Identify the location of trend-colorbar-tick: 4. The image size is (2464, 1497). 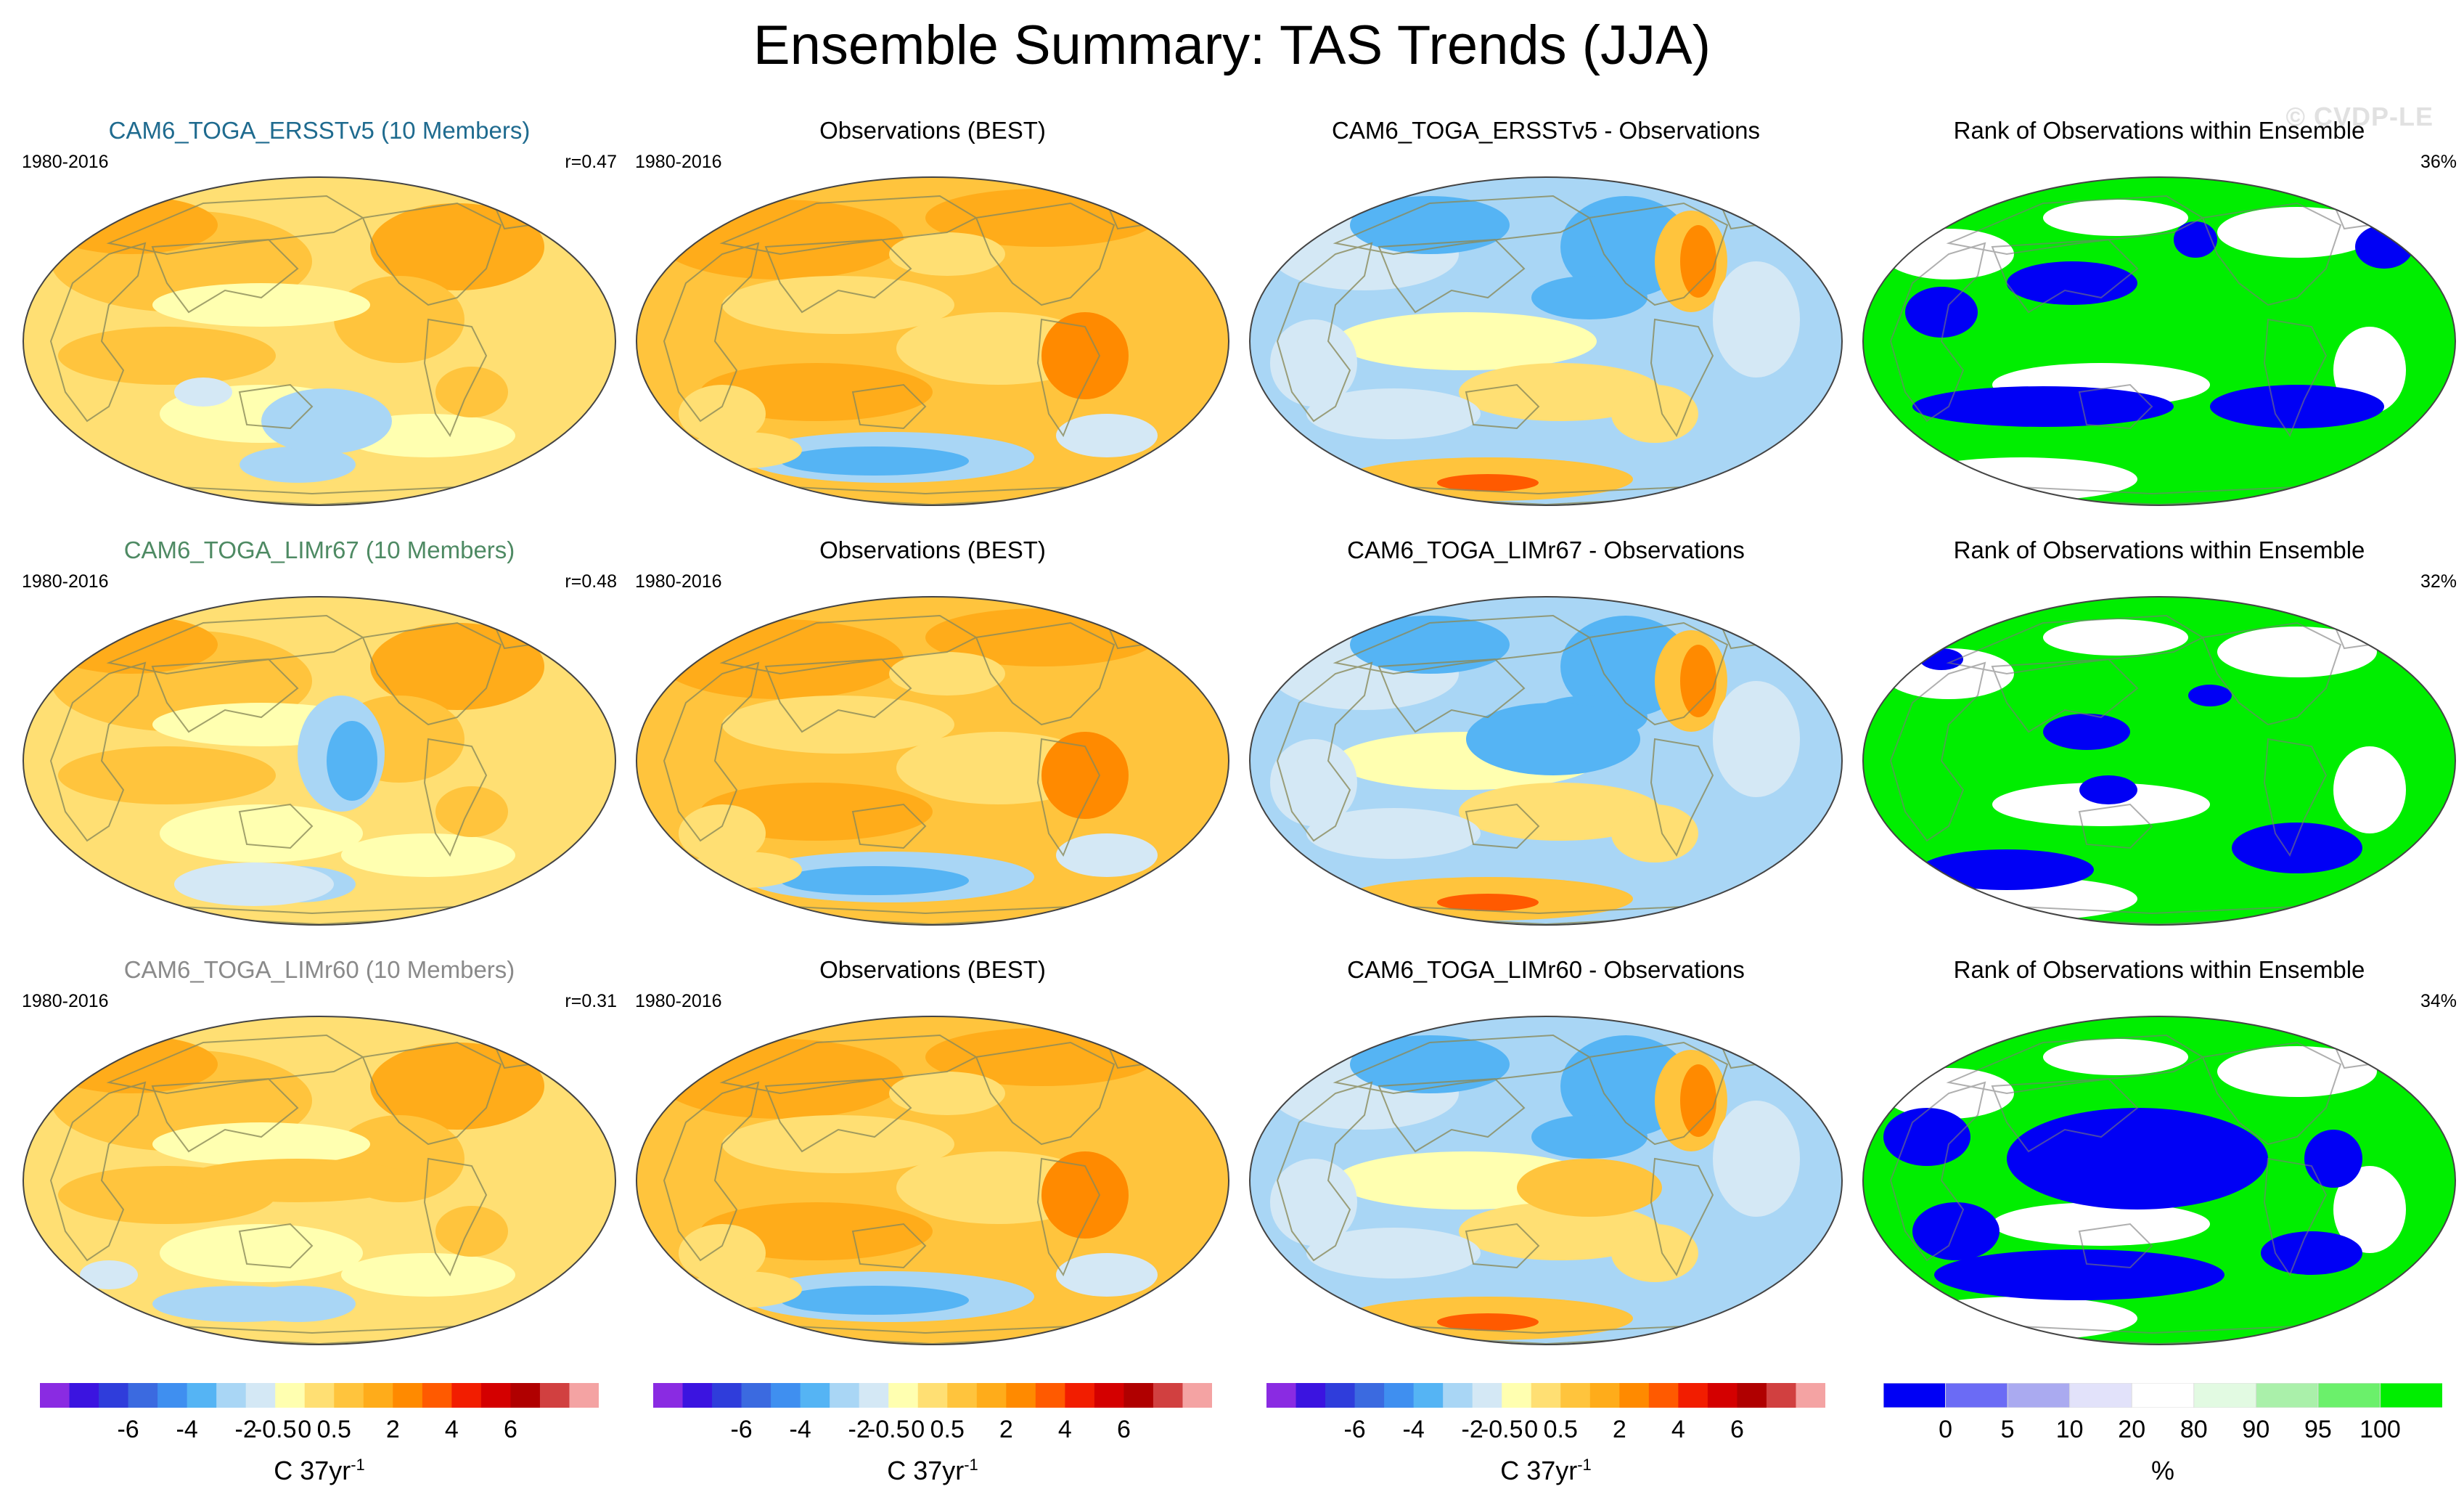
(1064, 1429).